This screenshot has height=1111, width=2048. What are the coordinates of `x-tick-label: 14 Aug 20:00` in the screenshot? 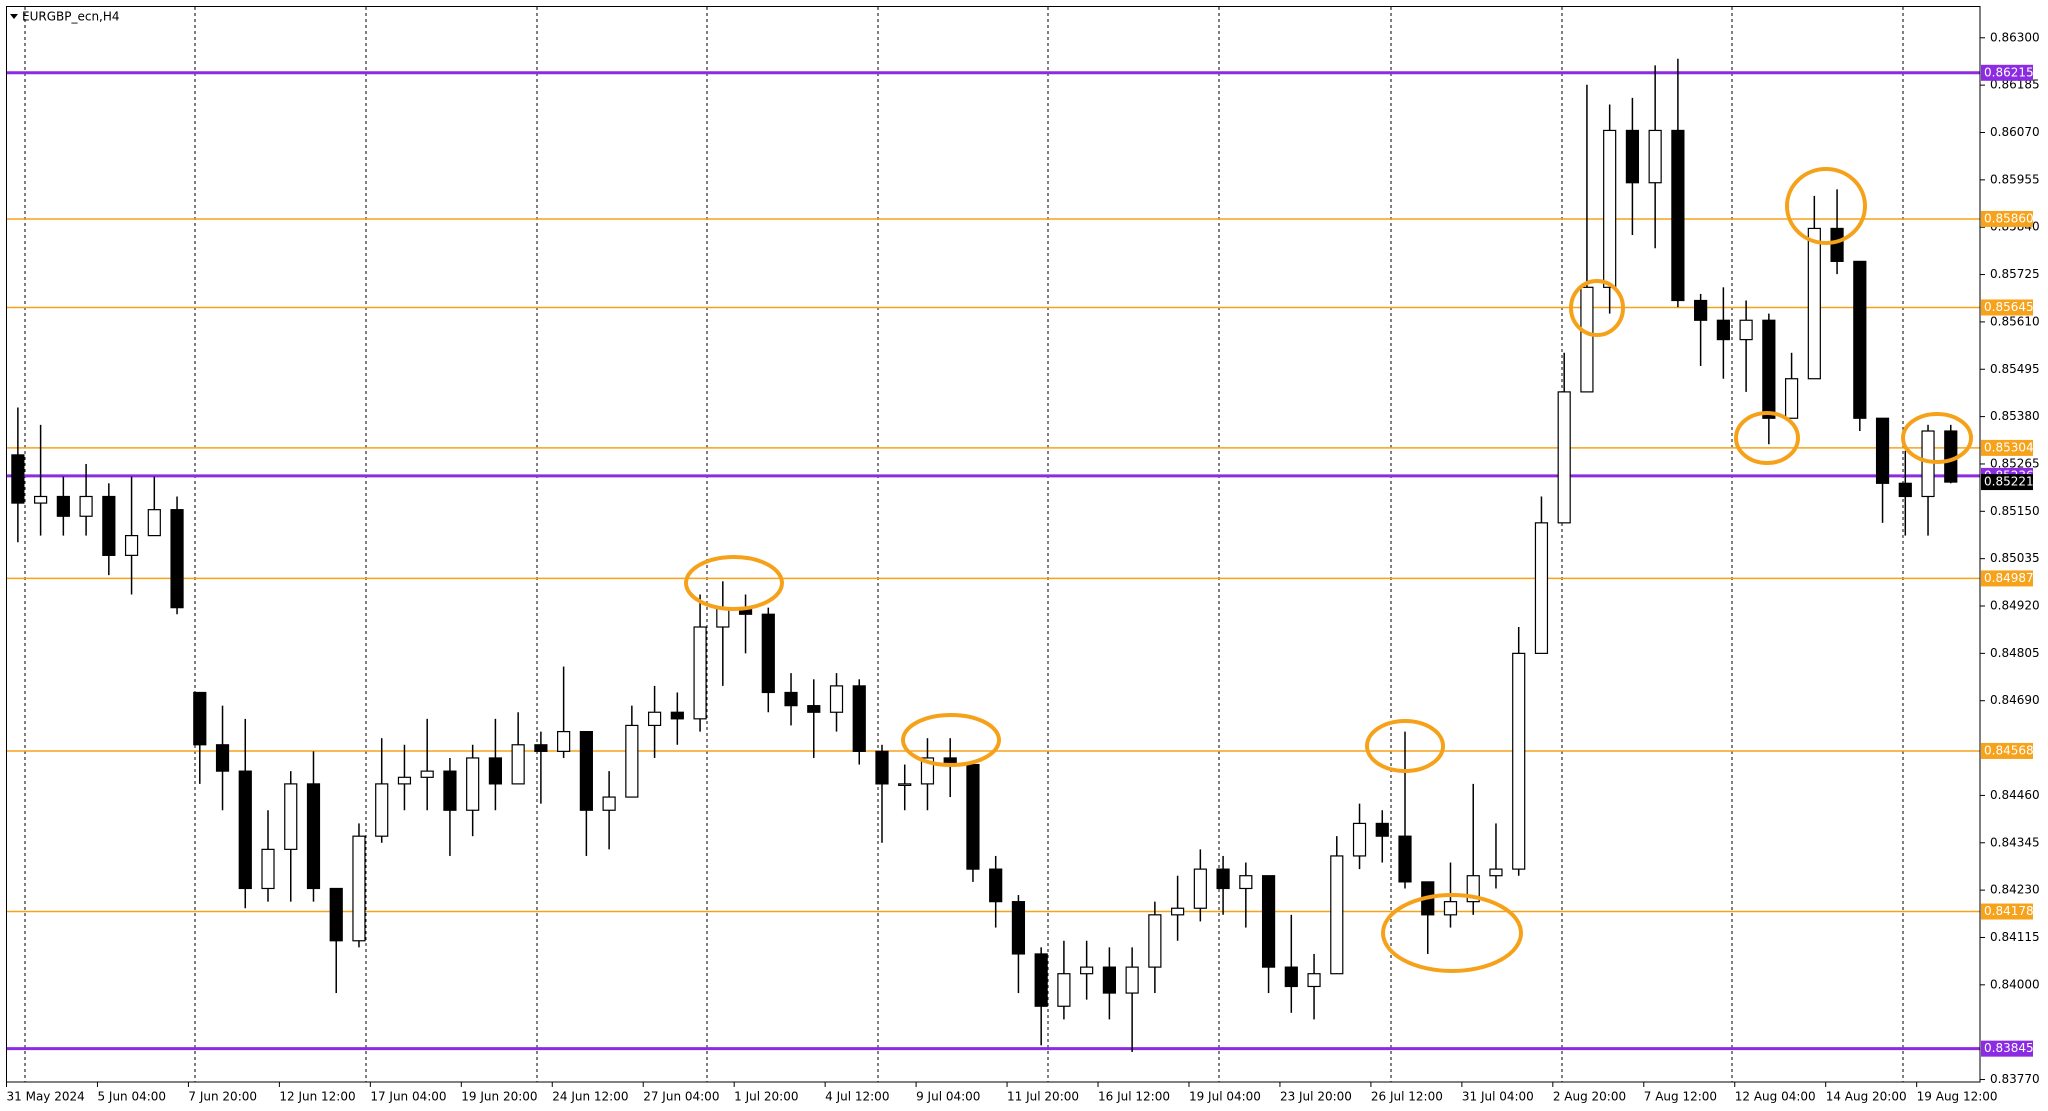 It's located at (1866, 1097).